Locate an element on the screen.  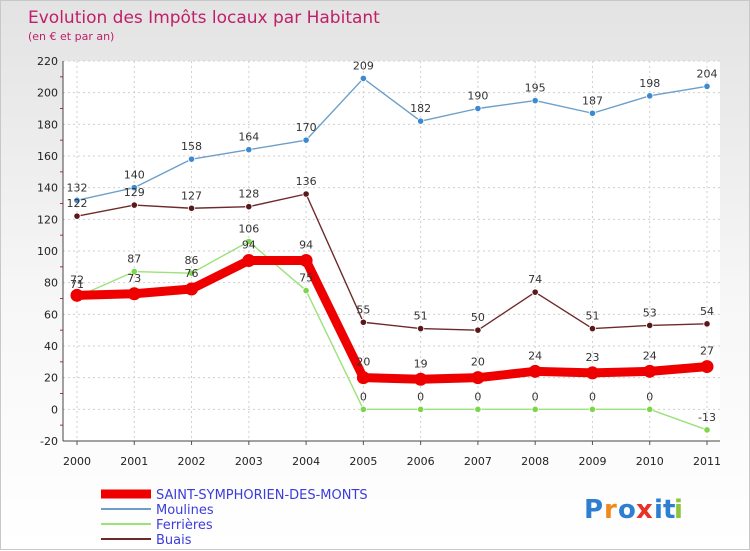
legend-label: Ferrières is located at coordinates (184, 525).